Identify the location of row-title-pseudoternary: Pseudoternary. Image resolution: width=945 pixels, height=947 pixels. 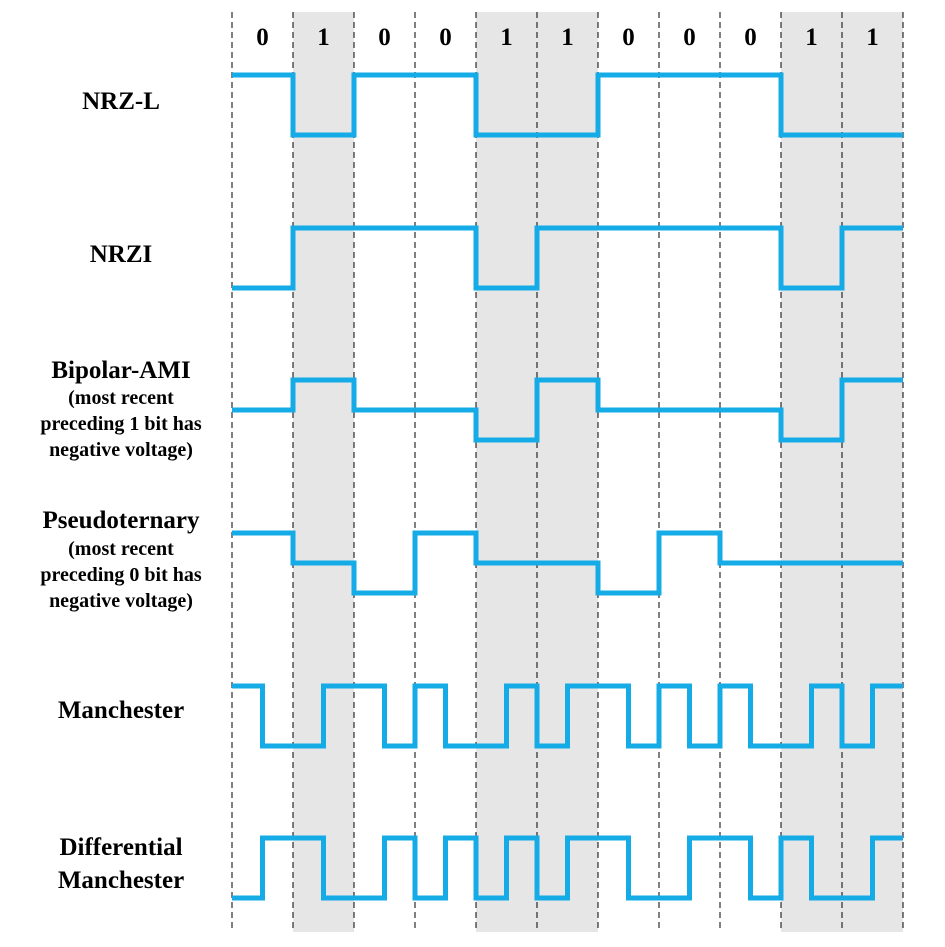
(121, 520).